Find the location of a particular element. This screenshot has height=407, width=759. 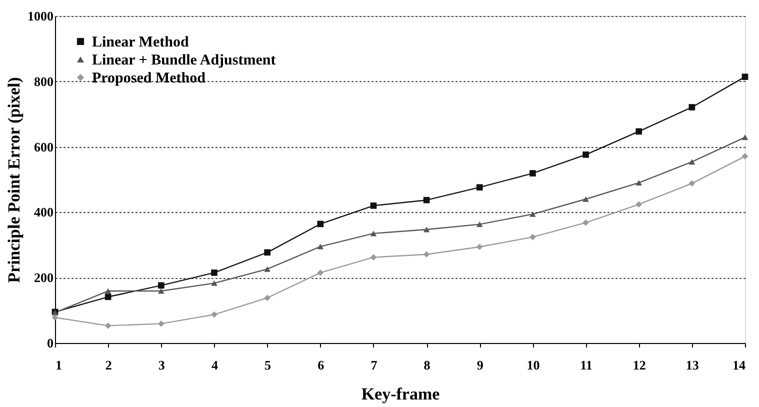

x-tick-label: 13 is located at coordinates (693, 365).